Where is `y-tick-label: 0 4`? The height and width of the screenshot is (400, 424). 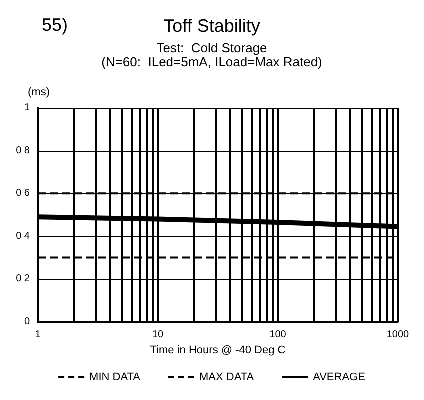
y-tick-label: 0 4 is located at coordinates (23, 236).